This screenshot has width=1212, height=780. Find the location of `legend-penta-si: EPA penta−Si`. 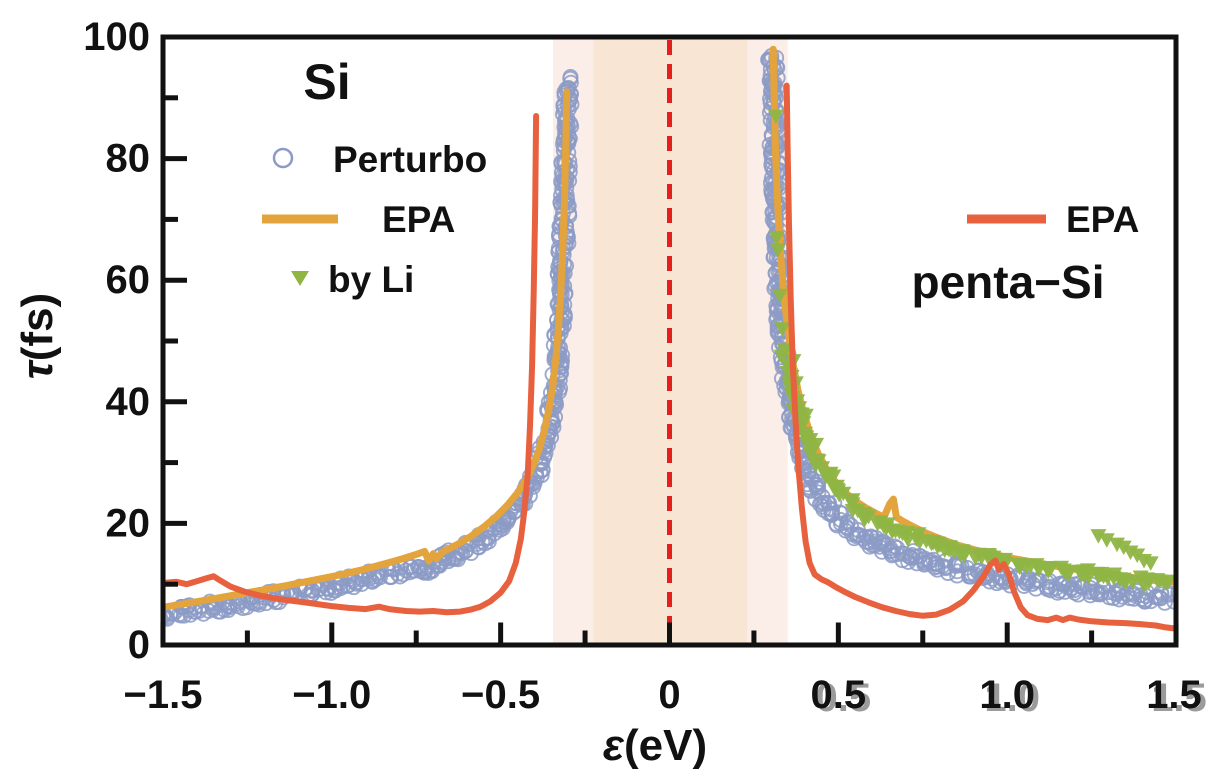

legend-penta-si: EPA penta−Si is located at coordinates (1025, 253).